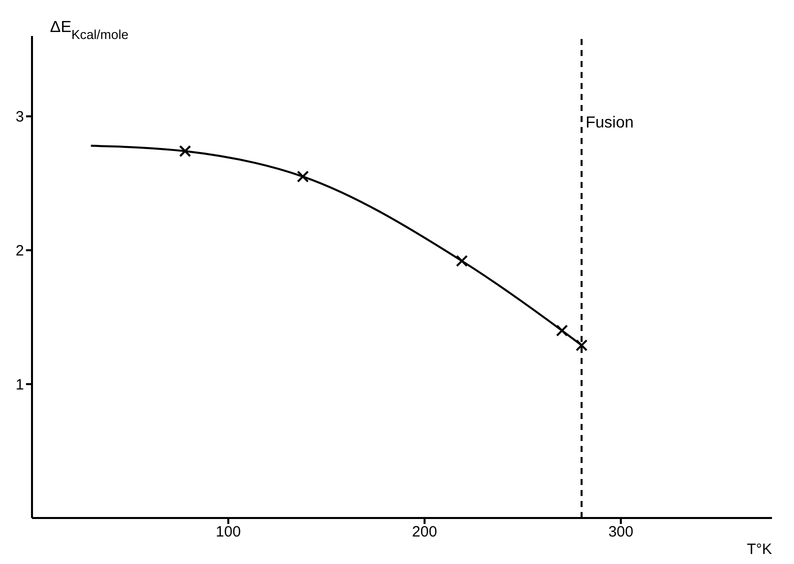 This screenshot has height=564, width=794. What do you see at coordinates (20, 385) in the screenshot?
I see `y-tick-label: 1` at bounding box center [20, 385].